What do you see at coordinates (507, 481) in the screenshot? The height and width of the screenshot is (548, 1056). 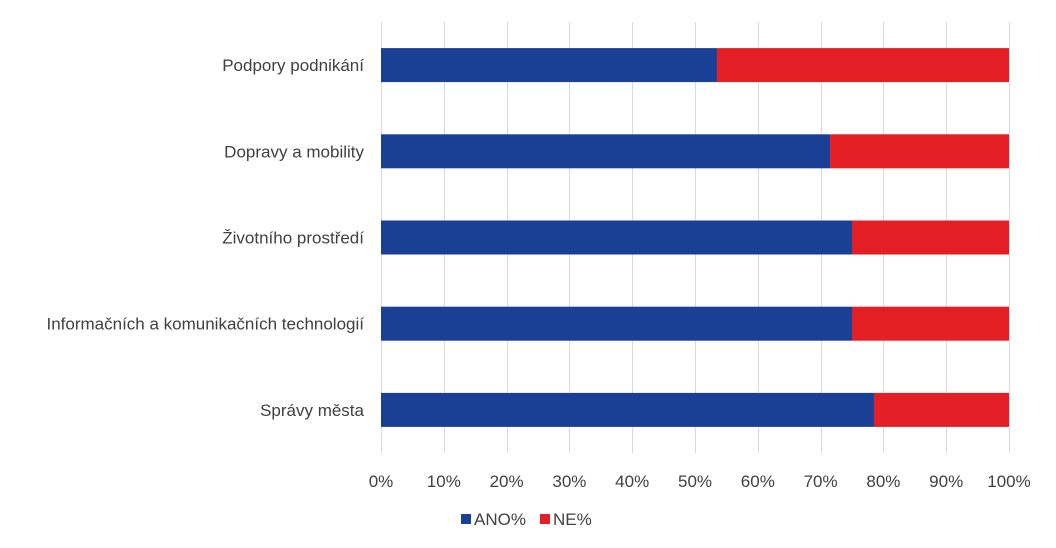 I see `x-tick-label-2: 20%` at bounding box center [507, 481].